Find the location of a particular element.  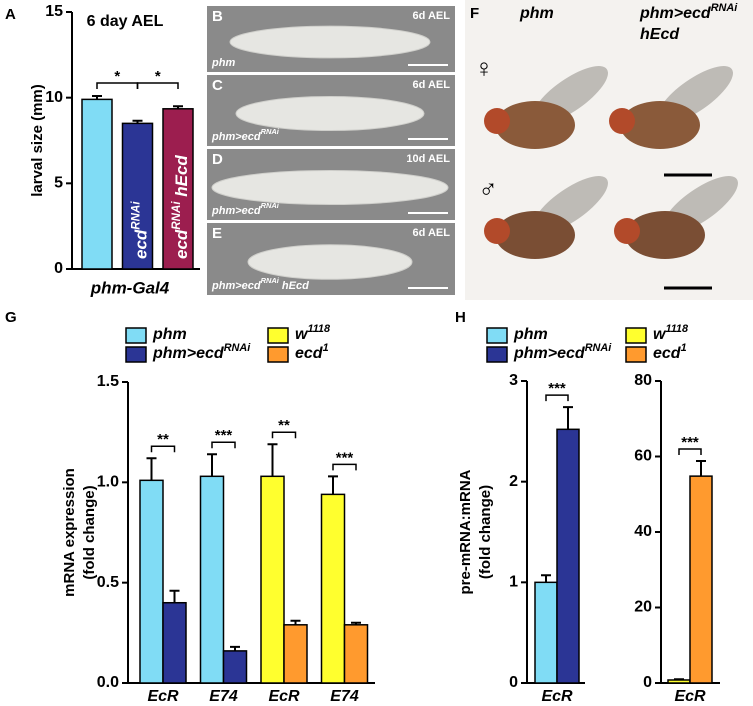

column-title-part: phm is located at coordinates (536, 13).